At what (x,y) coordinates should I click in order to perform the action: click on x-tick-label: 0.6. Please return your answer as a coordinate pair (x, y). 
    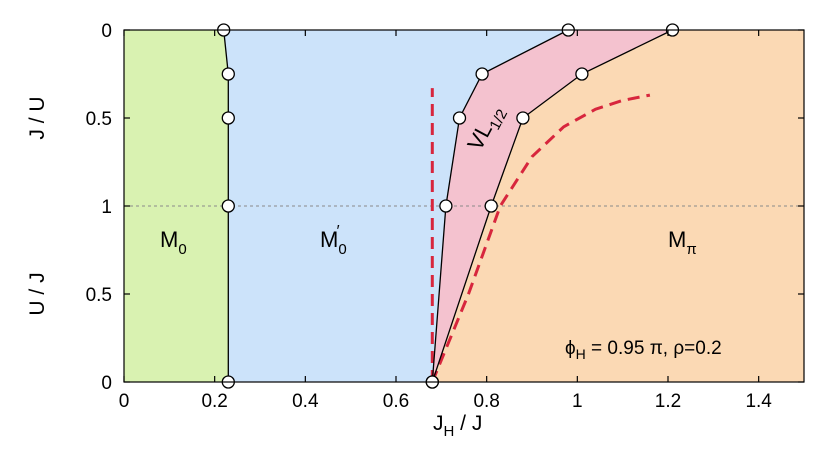
    Looking at the image, I should click on (396, 401).